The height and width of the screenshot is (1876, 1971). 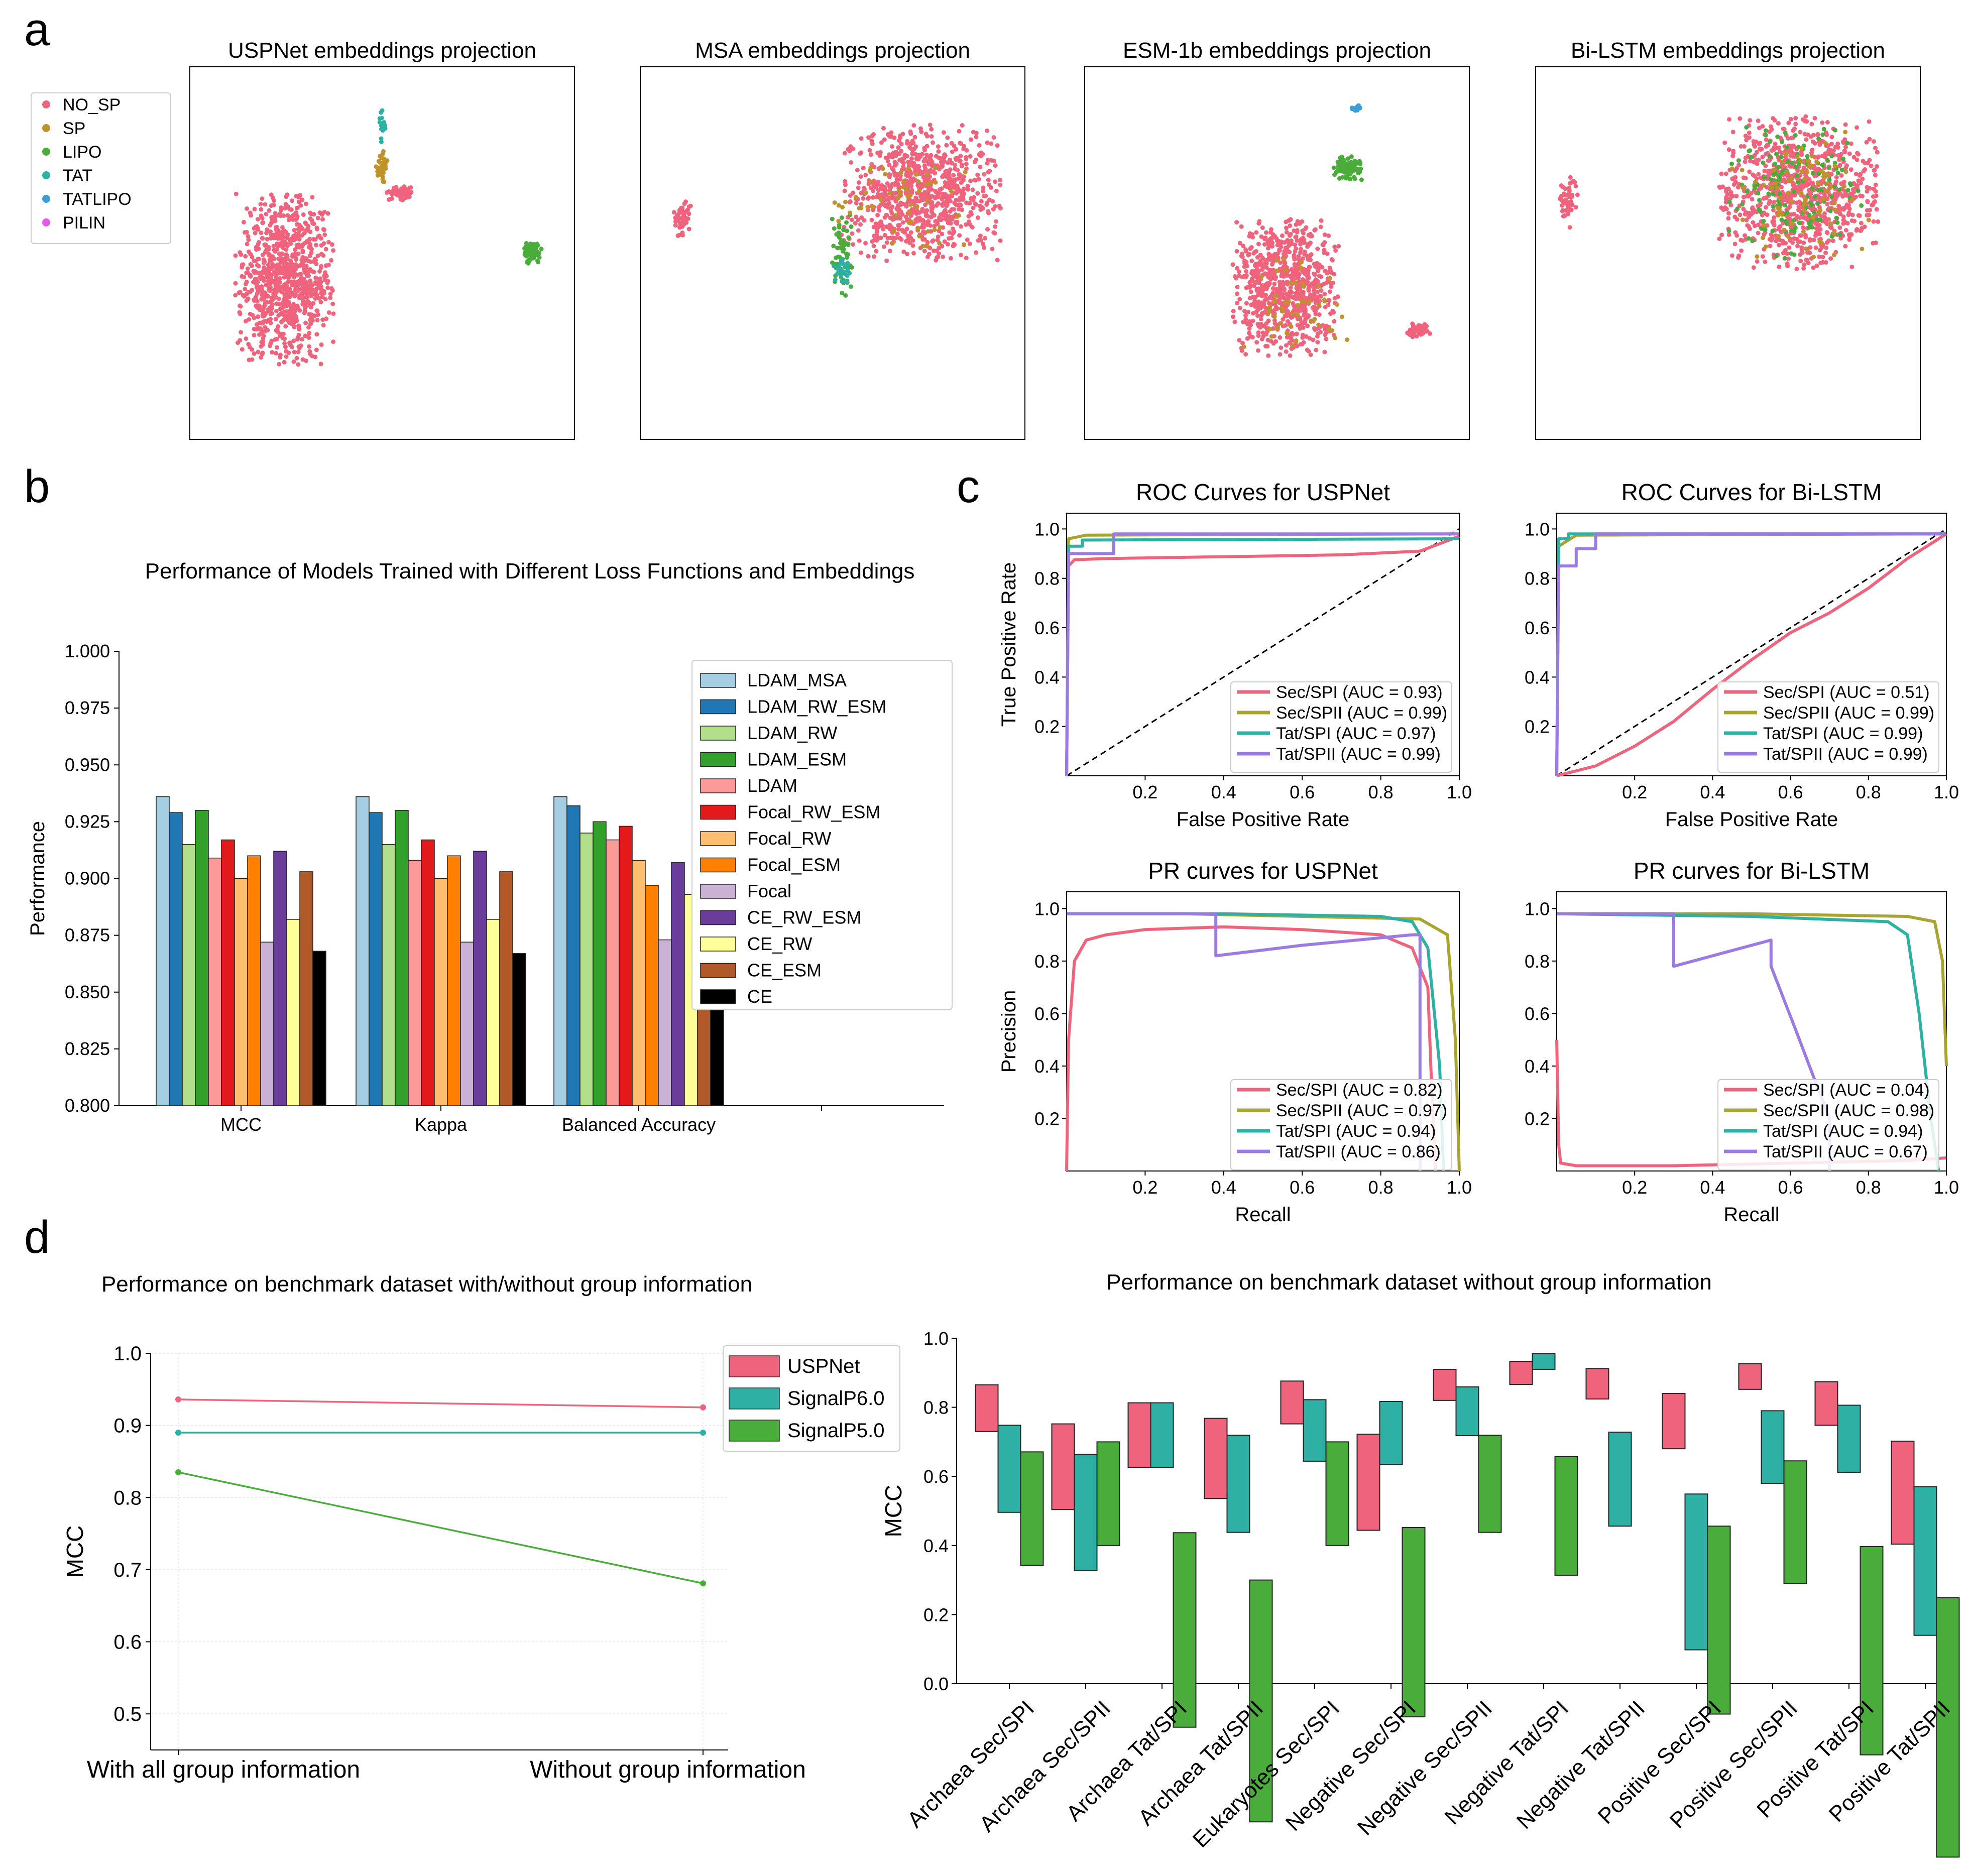 I want to click on y-tick-label: 0.925, so click(x=88, y=822).